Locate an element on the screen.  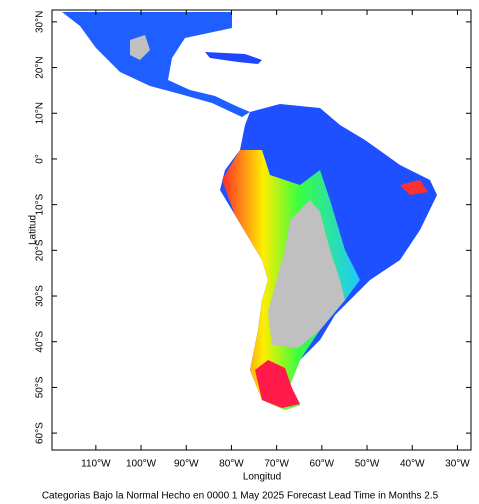
y-tick-label: 20°S is located at coordinates (40, 250).